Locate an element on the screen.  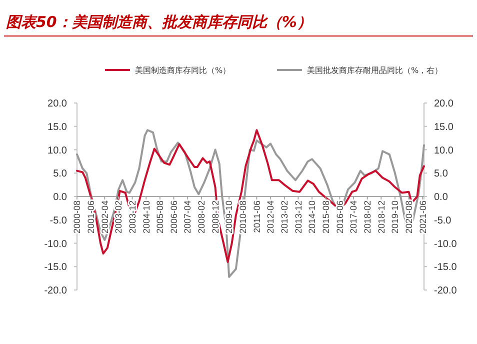
y-tick-label: -10.0 is located at coordinates (56, 244).